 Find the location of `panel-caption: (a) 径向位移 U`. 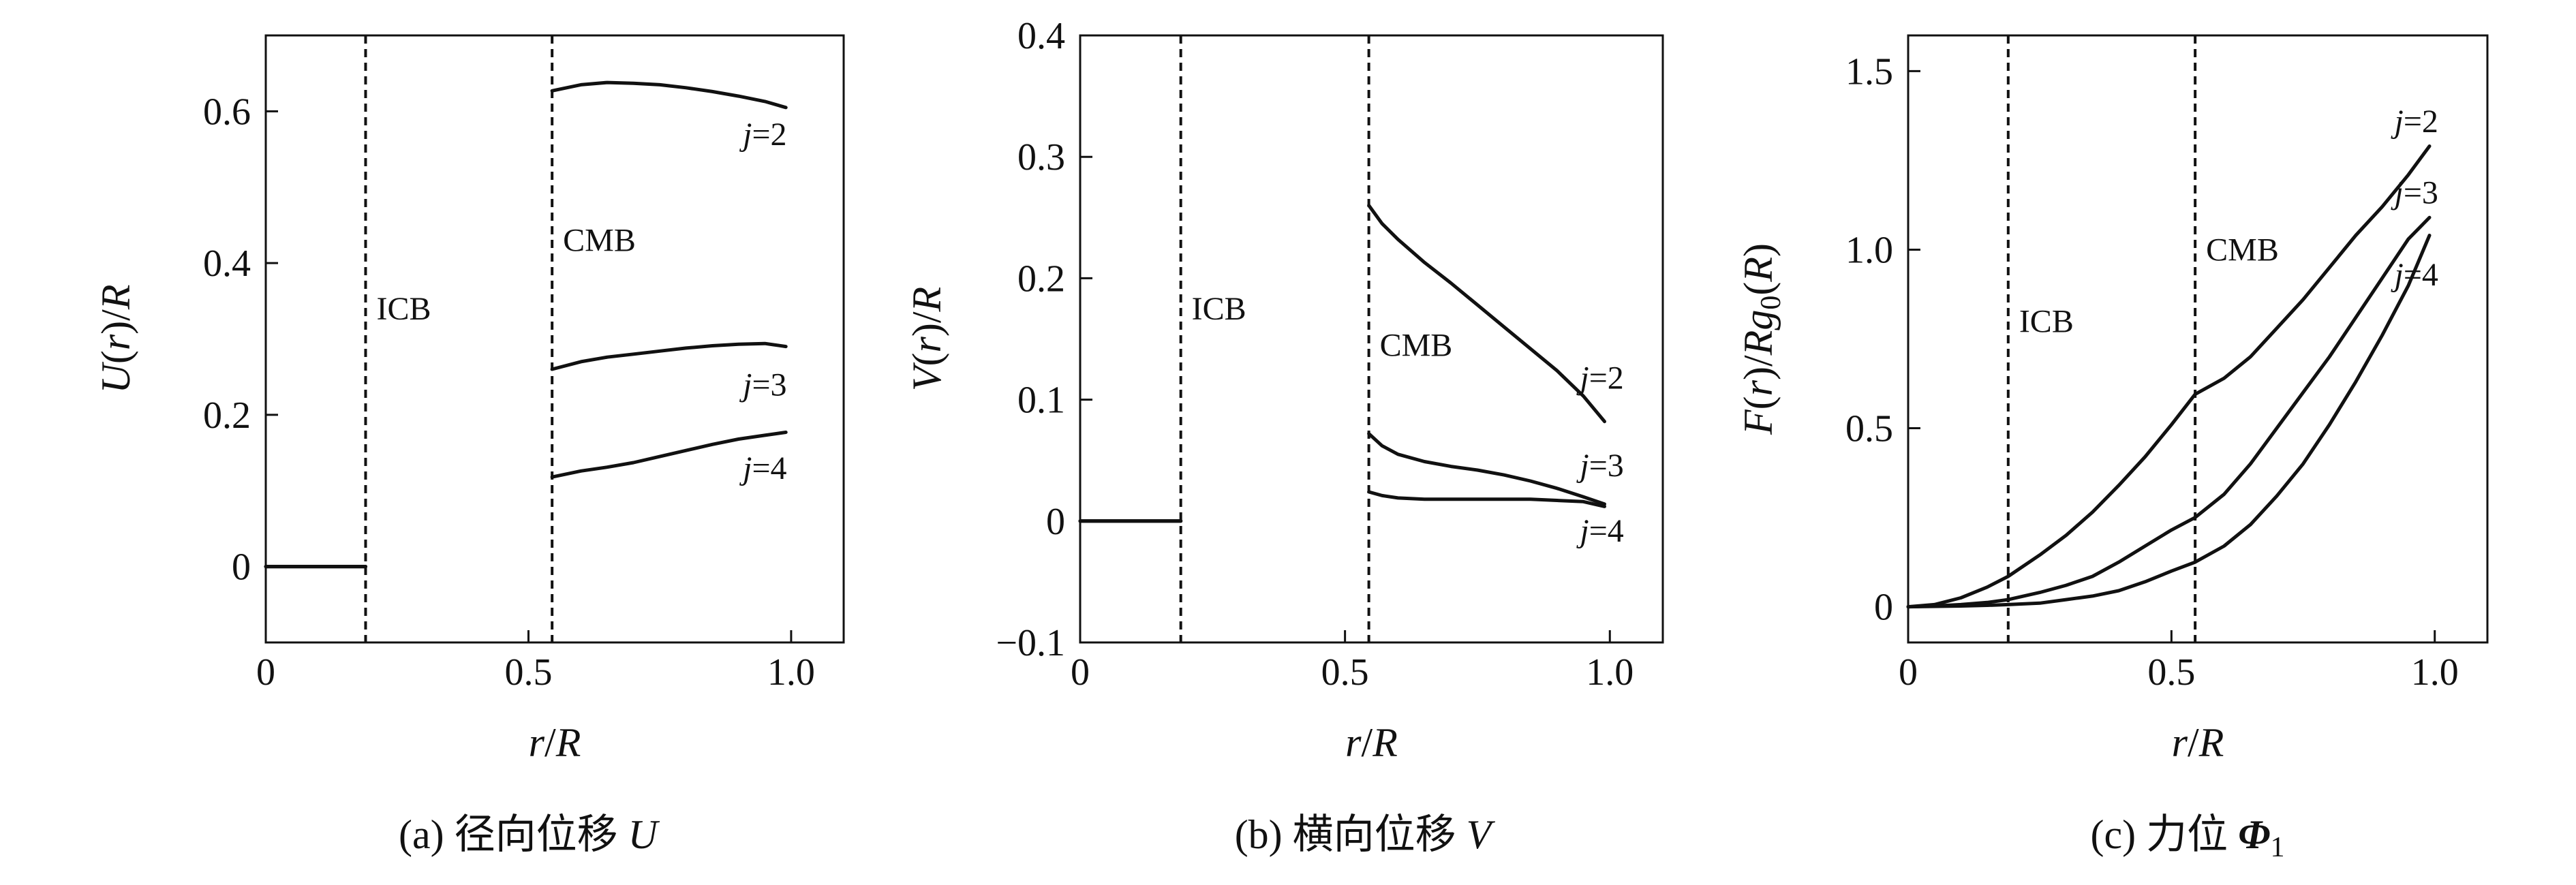

panel-caption: (a) 径向位移 U is located at coordinates (529, 834).